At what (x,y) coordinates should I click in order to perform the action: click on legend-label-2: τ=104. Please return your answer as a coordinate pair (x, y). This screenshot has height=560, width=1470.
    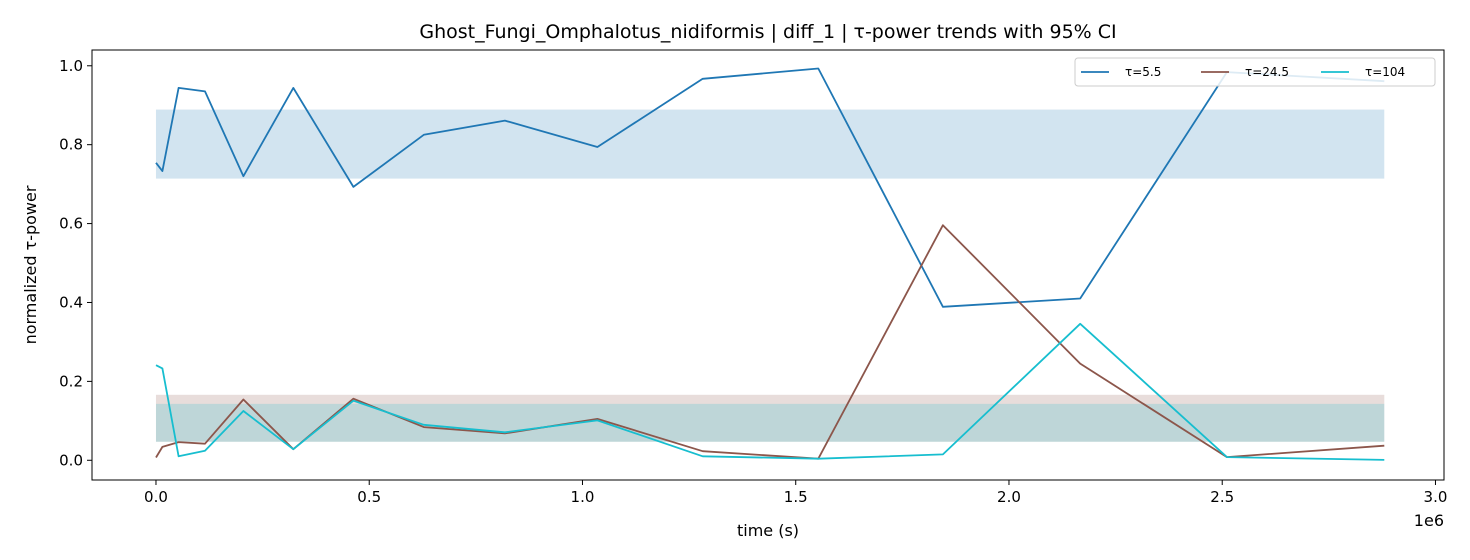
    Looking at the image, I should click on (1385, 72).